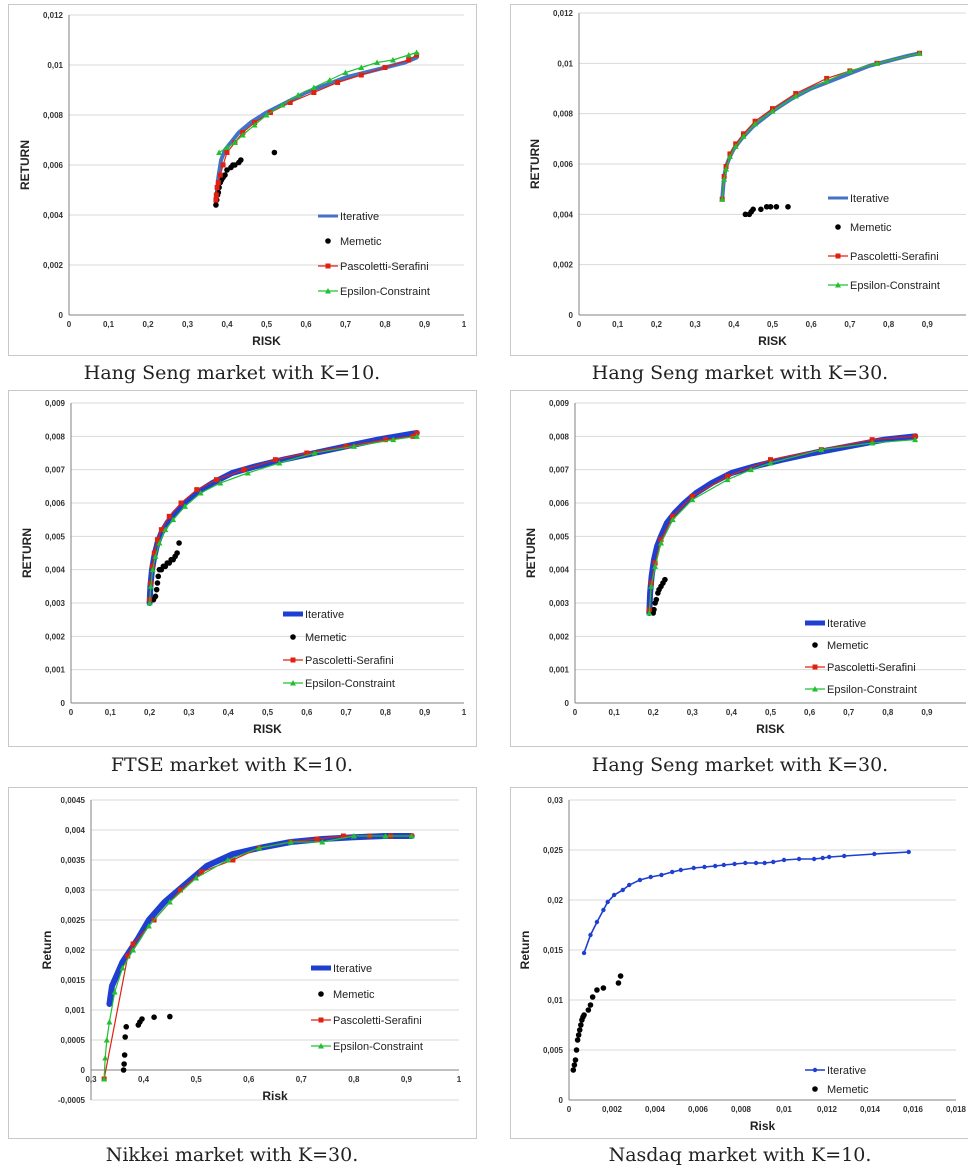  Describe the element at coordinates (698, 1109) in the screenshot. I see `x-tick-label: 0,006` at that location.